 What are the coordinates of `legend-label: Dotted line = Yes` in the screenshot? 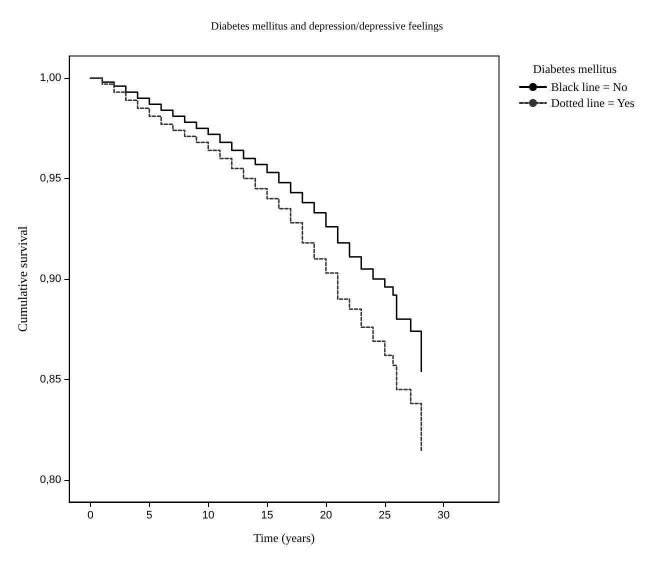 It's located at (593, 103).